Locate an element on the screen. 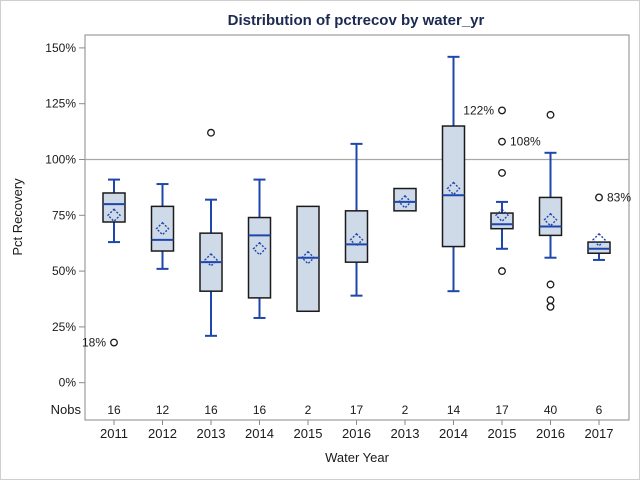  y-tick-label: 25% is located at coordinates (64, 327).